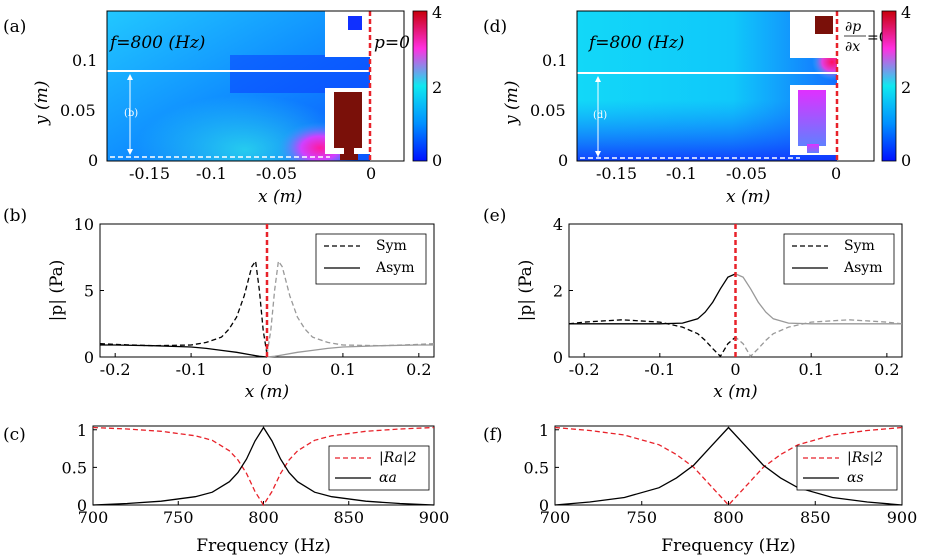 Image resolution: width=926 pixels, height=560 pixels. Describe the element at coordinates (558, 291) in the screenshot. I see `y-tick-label: 2` at that location.